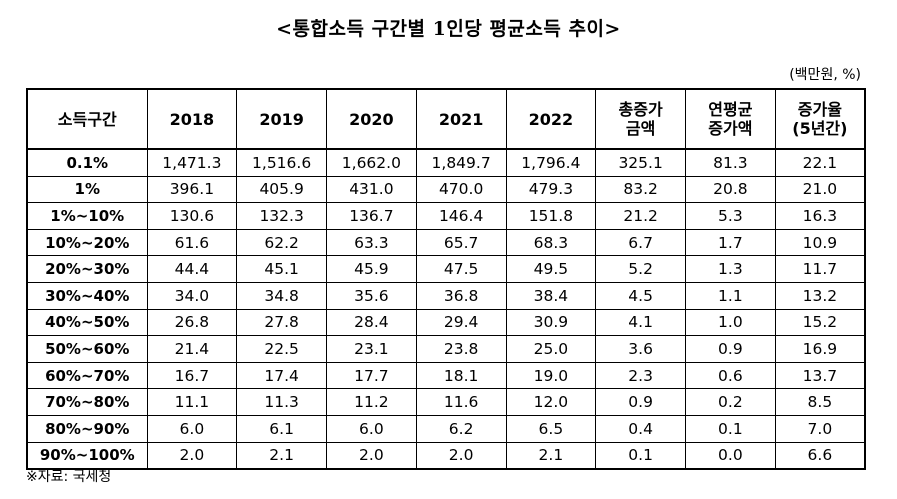 The height and width of the screenshot is (499, 897). What do you see at coordinates (371, 402) in the screenshot?
I see `value-cell: 11.2` at bounding box center [371, 402].